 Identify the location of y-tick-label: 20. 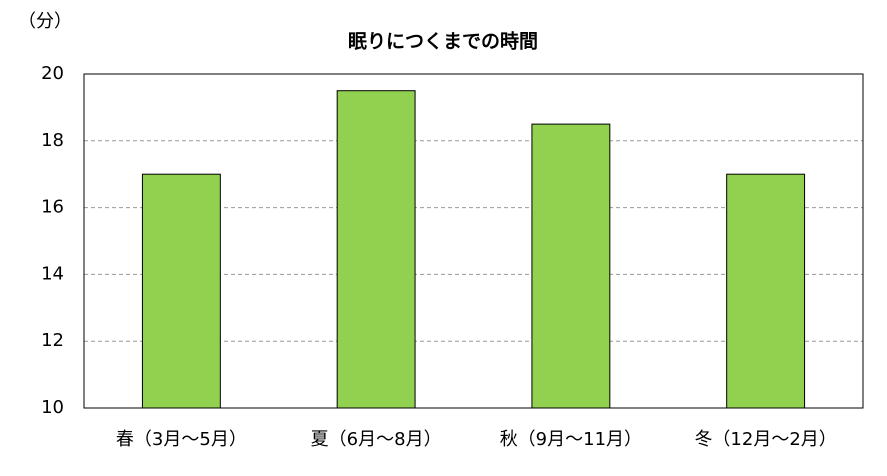
(52, 73).